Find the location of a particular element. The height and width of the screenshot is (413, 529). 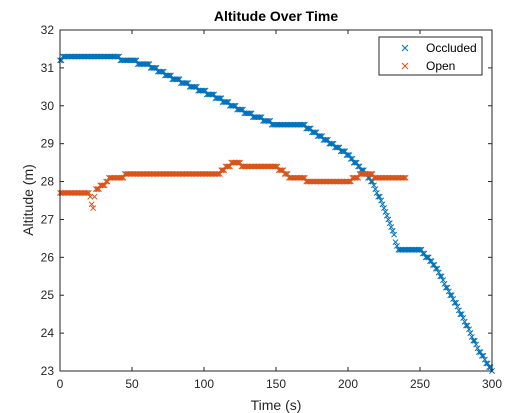

y-tick-label: 23 is located at coordinates (48, 371).